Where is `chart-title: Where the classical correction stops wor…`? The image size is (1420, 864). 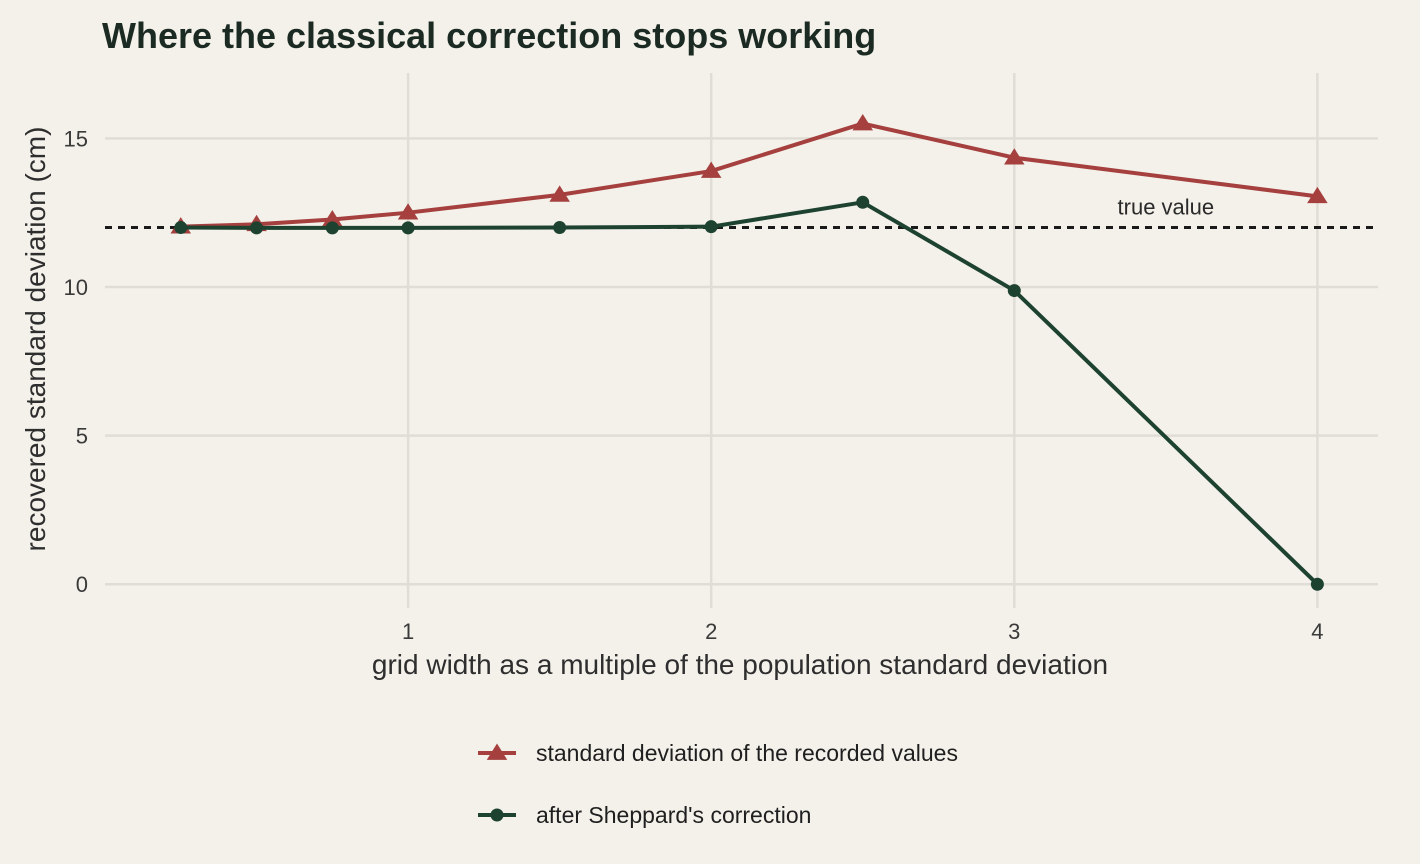
chart-title: Where the classical correction stops wor… is located at coordinates (489, 35).